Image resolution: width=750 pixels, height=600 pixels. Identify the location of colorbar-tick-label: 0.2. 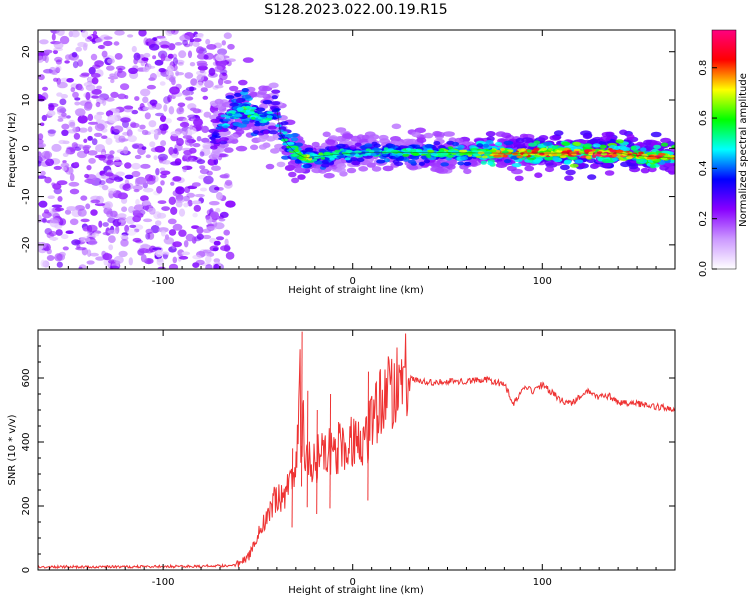
(703, 219).